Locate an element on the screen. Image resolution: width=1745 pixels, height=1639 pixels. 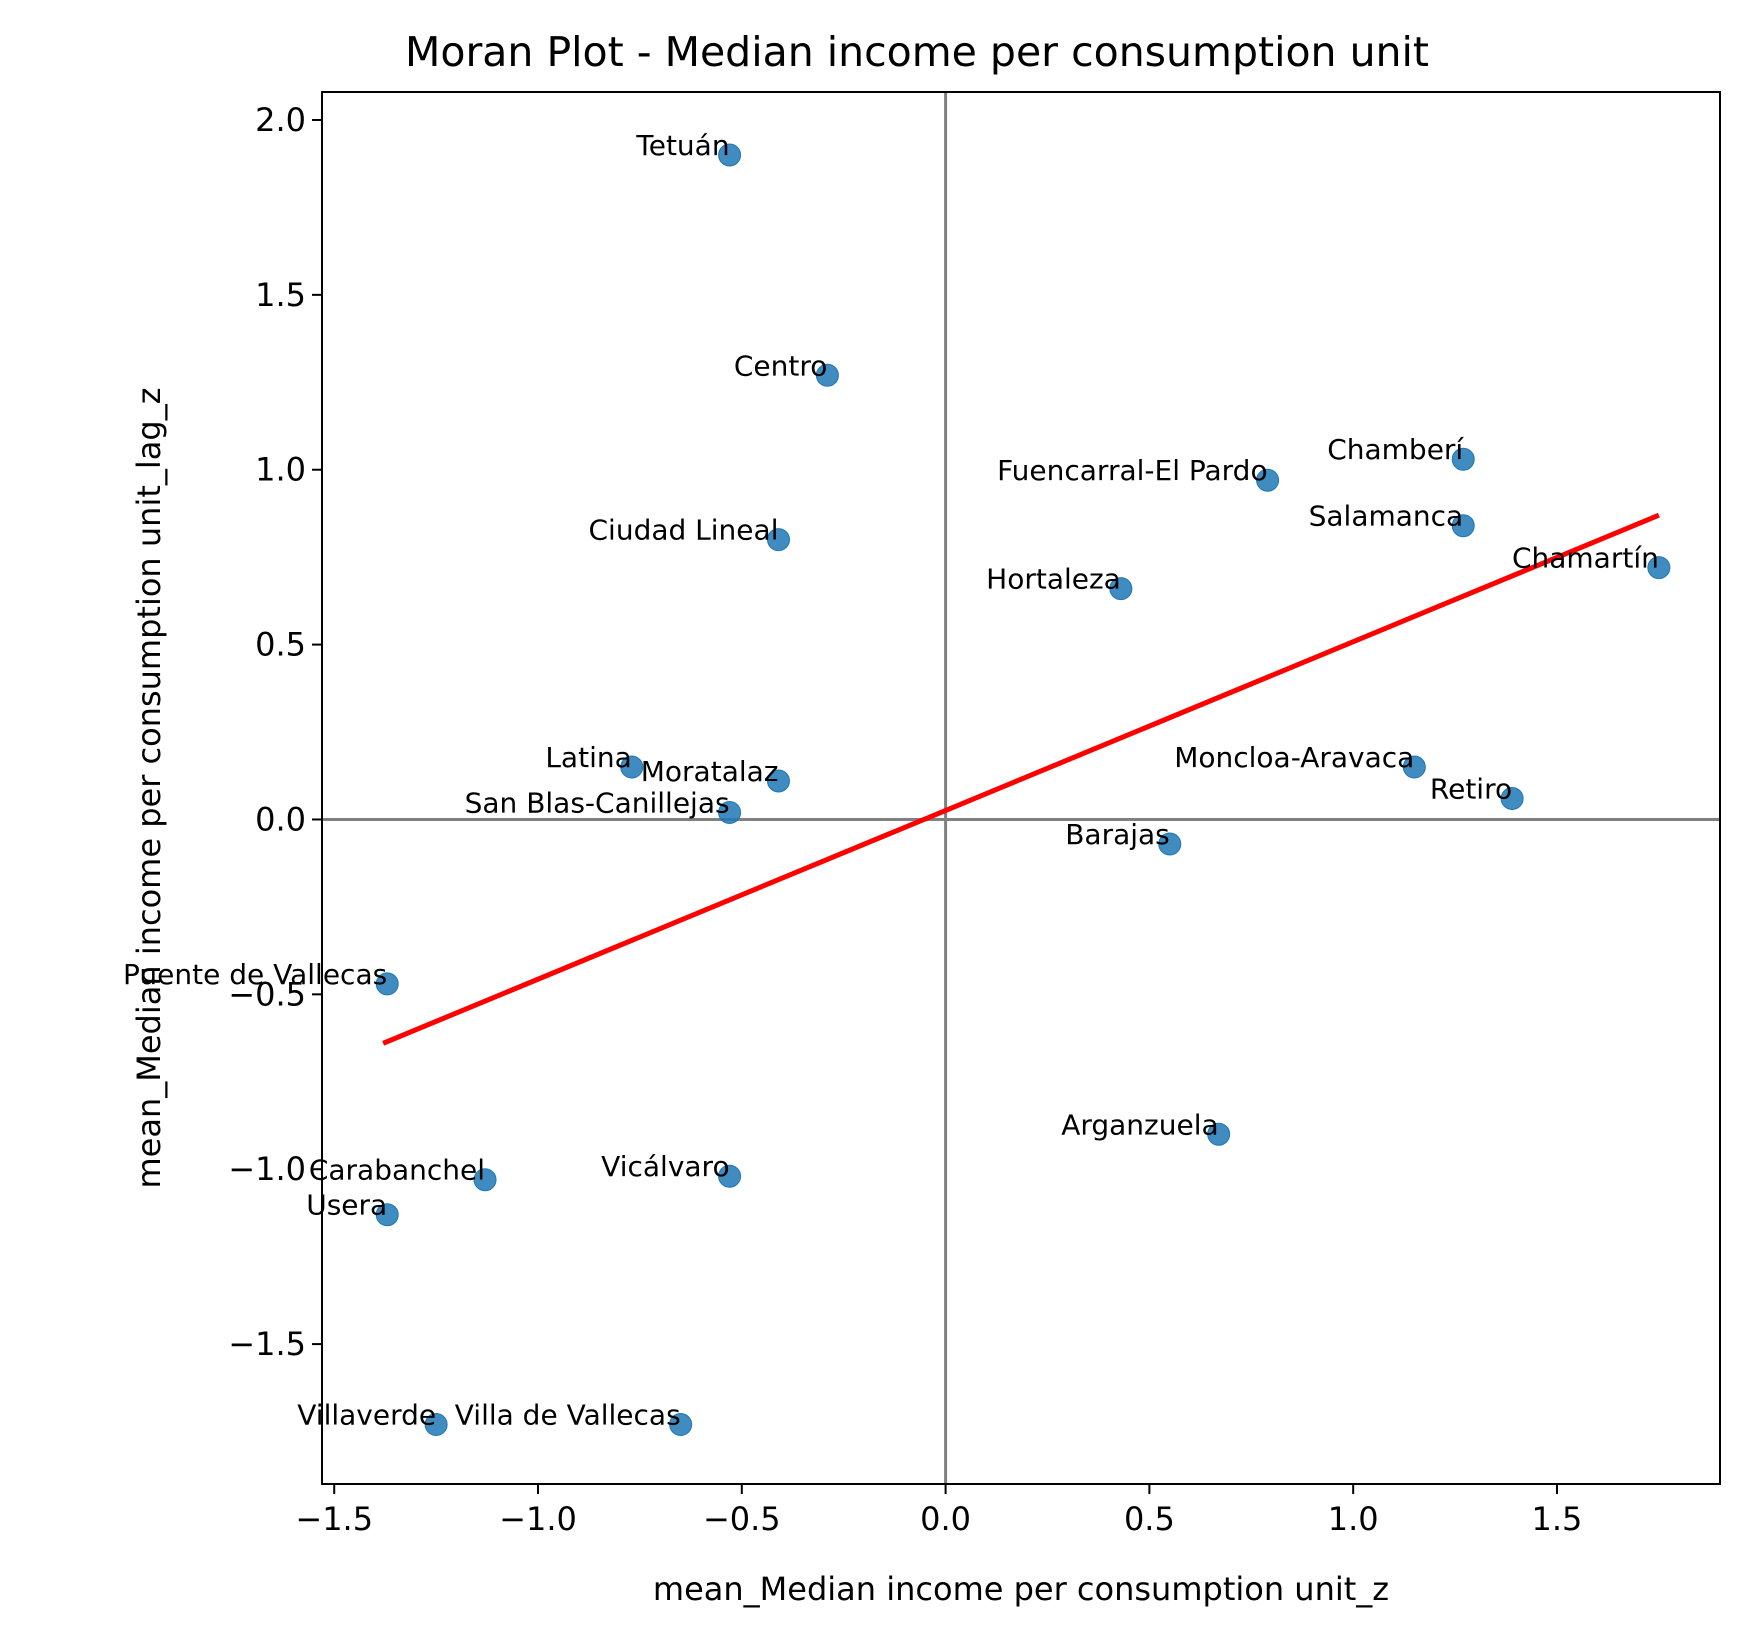
y-tick-label: 0.0 is located at coordinates (280, 819).